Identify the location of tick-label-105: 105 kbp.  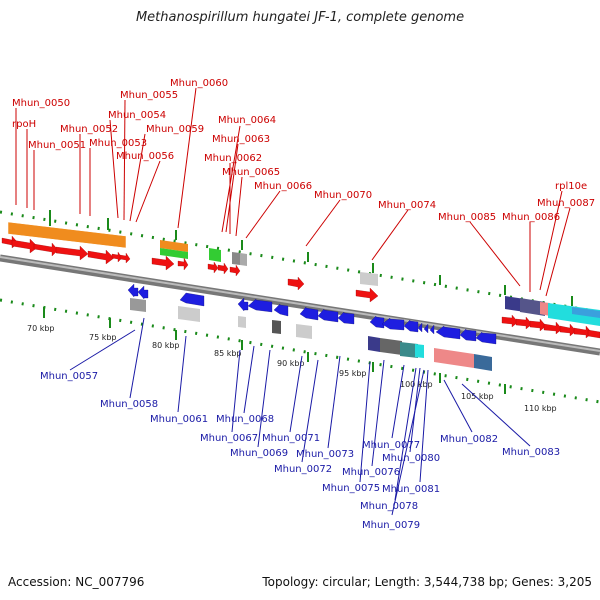
(477, 396).